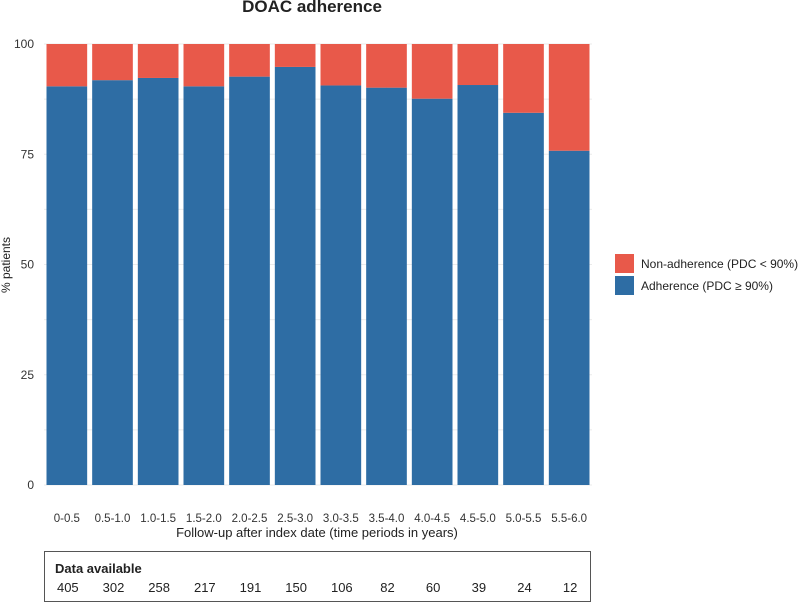 This screenshot has width=800, height=604. What do you see at coordinates (159, 587) in the screenshot?
I see `data-available-count: 258` at bounding box center [159, 587].